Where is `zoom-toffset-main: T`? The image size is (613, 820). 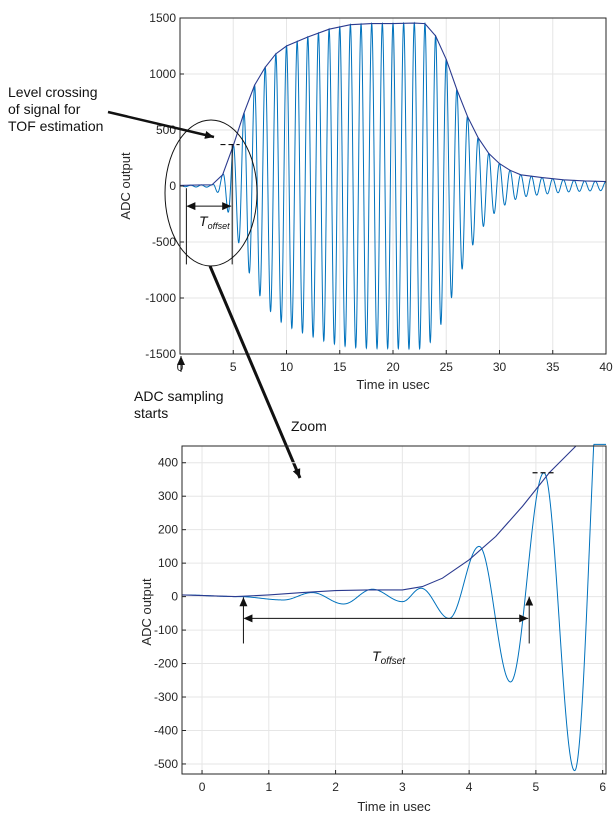 zoom-toffset-main: T is located at coordinates (377, 656).